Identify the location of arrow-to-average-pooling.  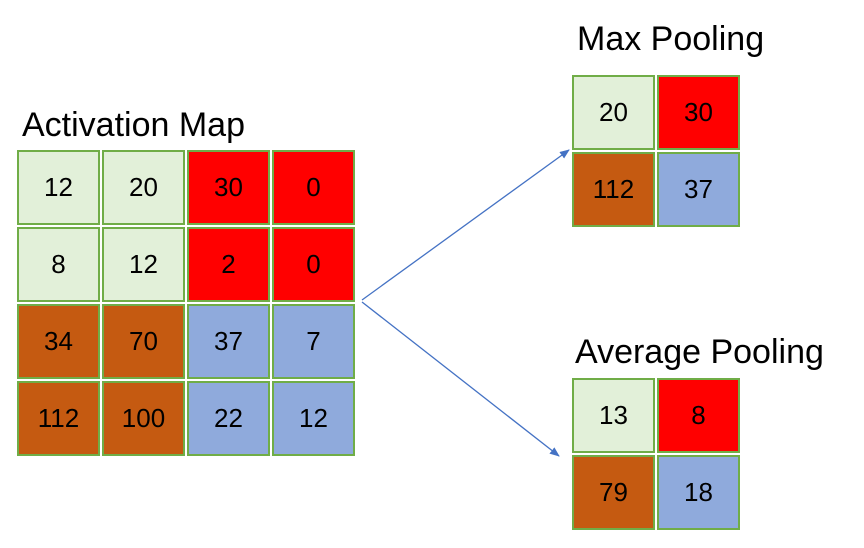
(460, 379).